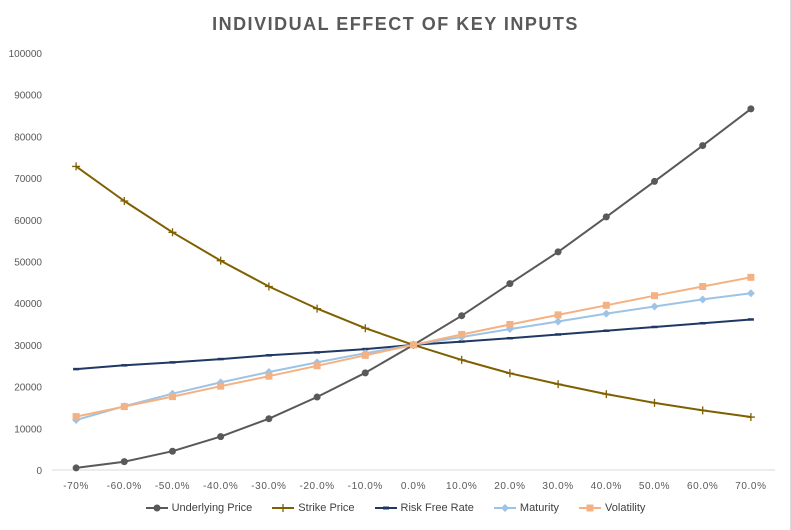 This screenshot has height=530, width=791. Describe the element at coordinates (413, 486) in the screenshot. I see `x-tick-label: 0.0%` at that location.